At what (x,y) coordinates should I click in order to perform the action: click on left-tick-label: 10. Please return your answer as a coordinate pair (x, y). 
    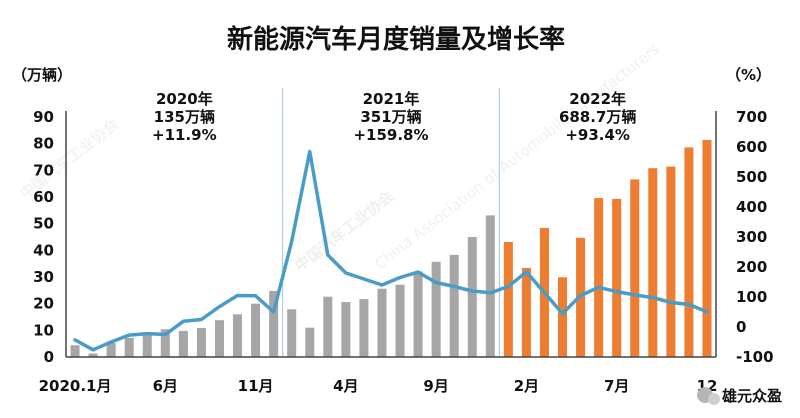
    Looking at the image, I should click on (43, 330).